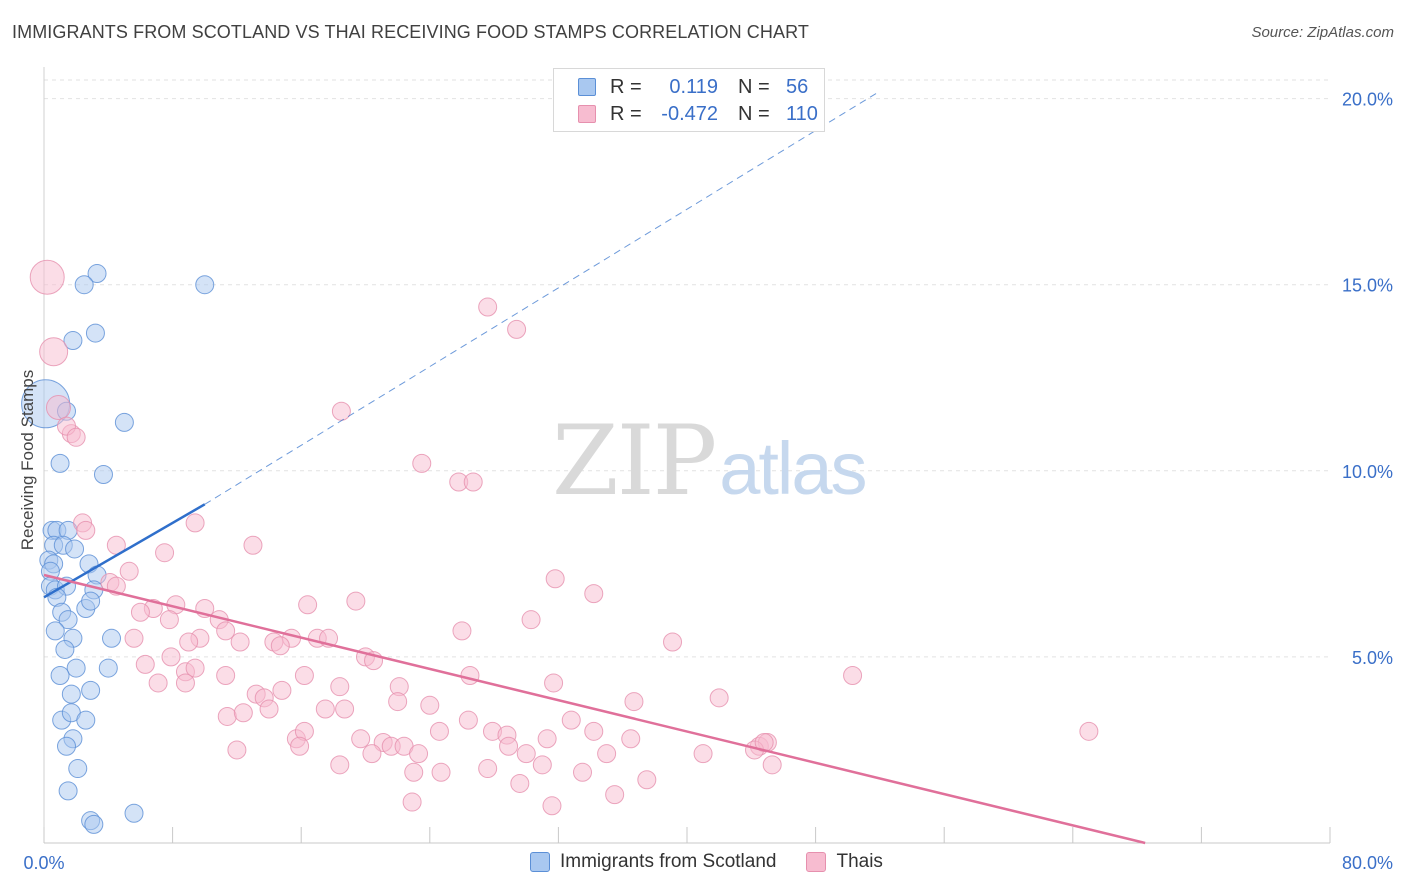  Describe the element at coordinates (693, 86) in the screenshot. I see `r-value: 0.119` at that location.